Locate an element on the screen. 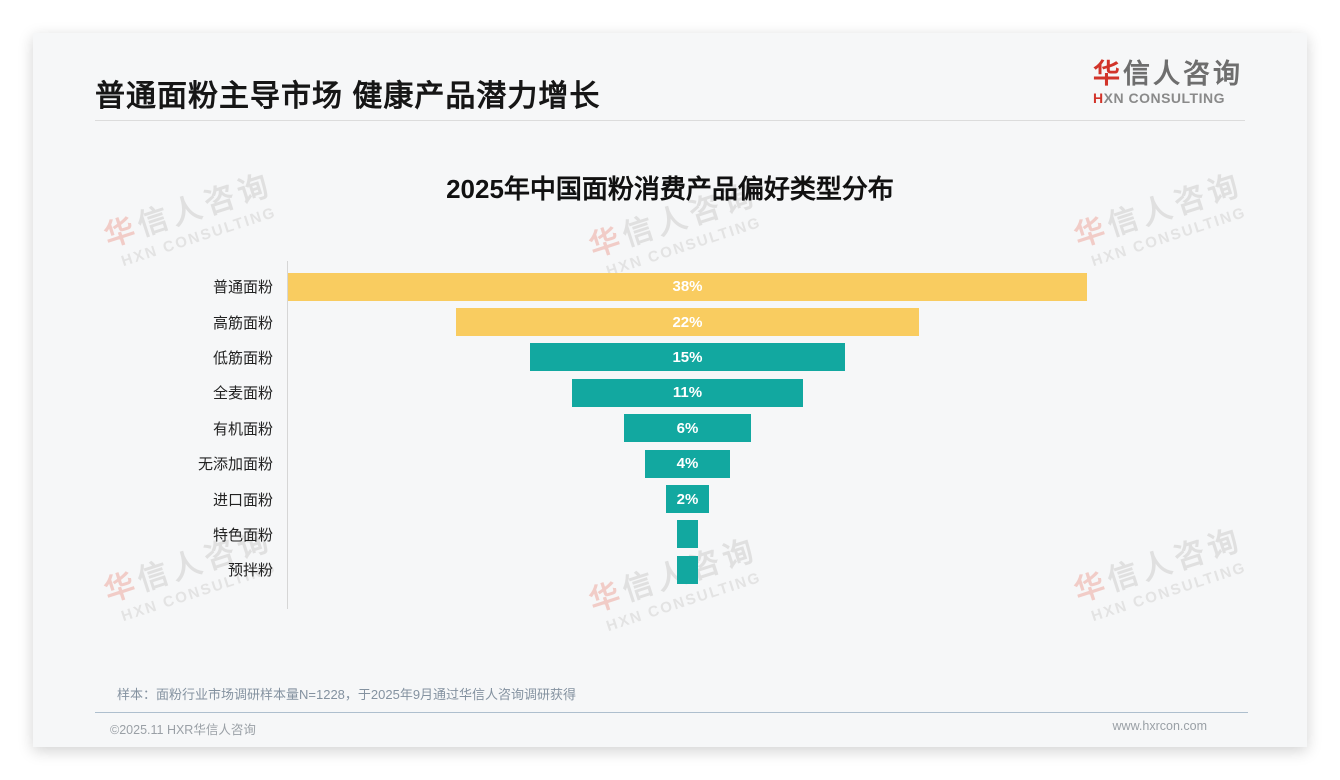  company-logo: 华信人咨询 HXN CONSULTING is located at coordinates (1168, 82).